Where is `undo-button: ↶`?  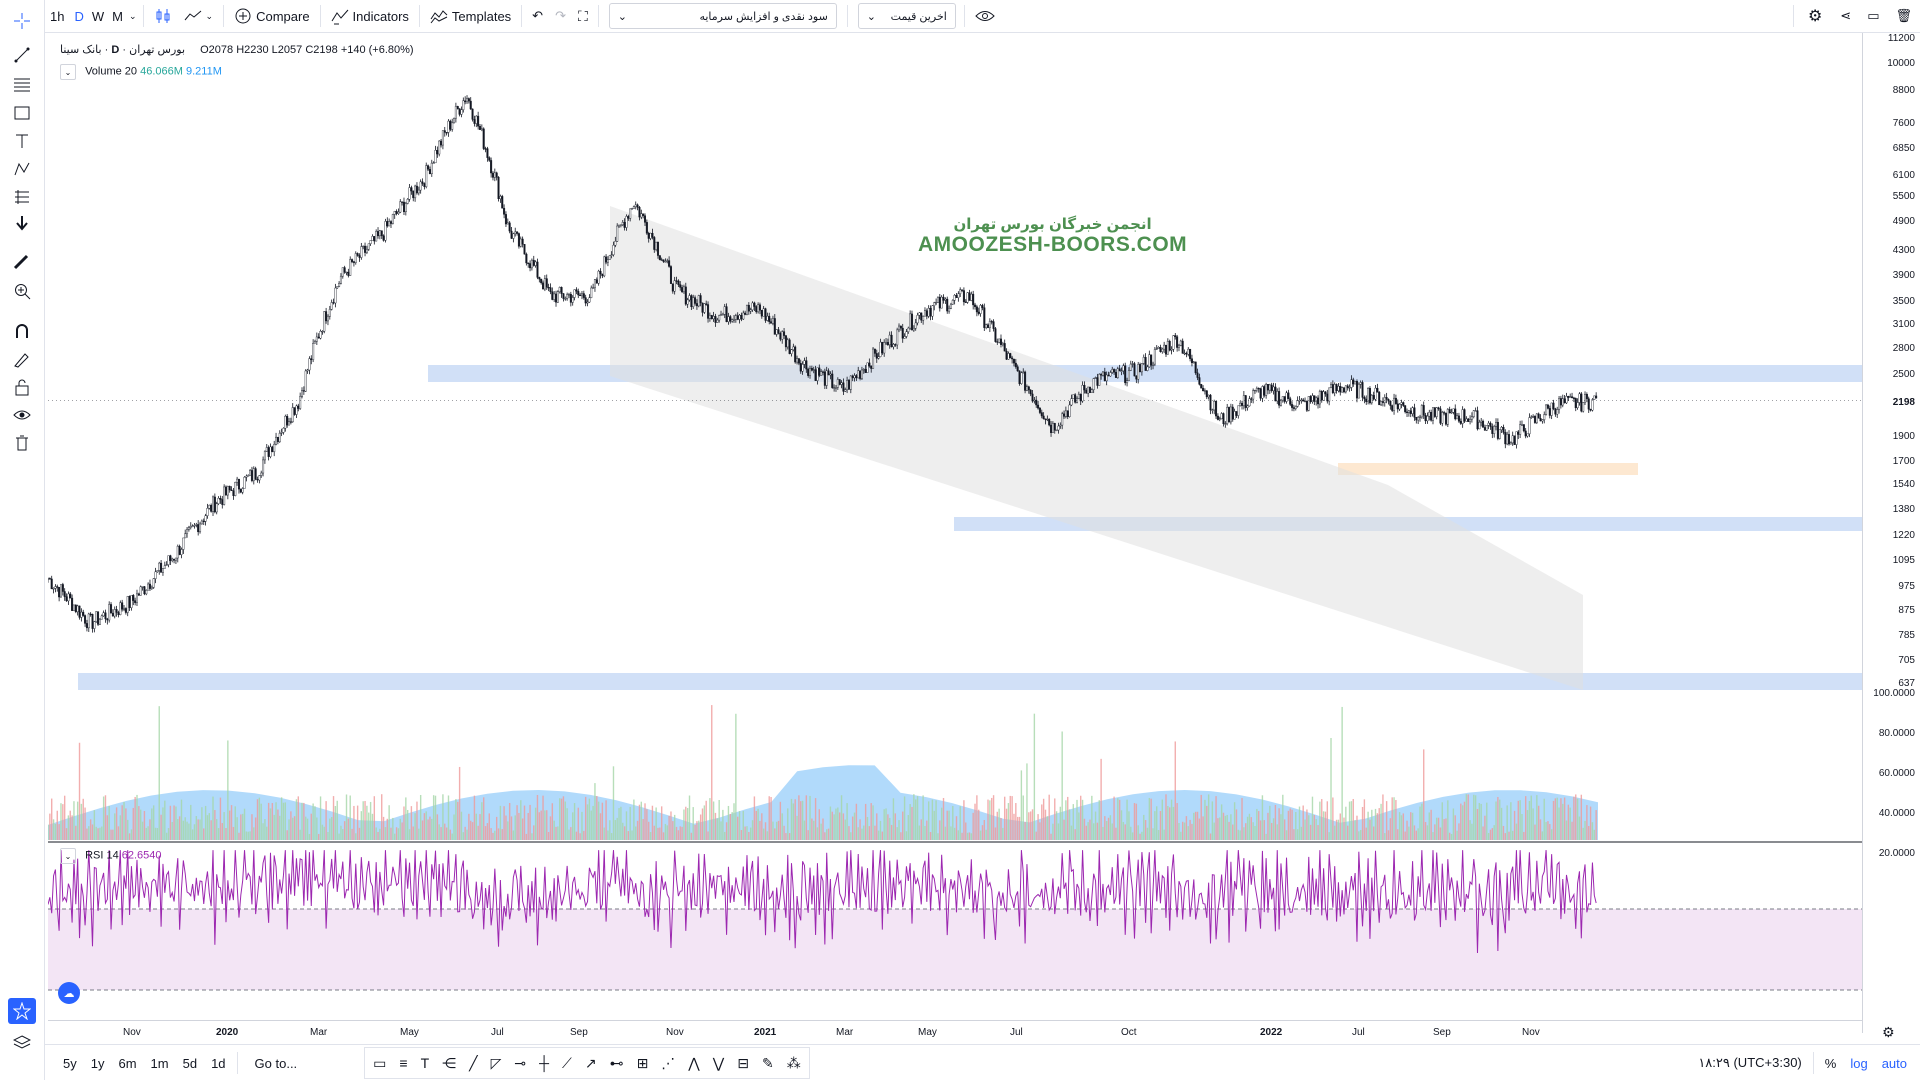 undo-button: ↶ is located at coordinates (537, 16).